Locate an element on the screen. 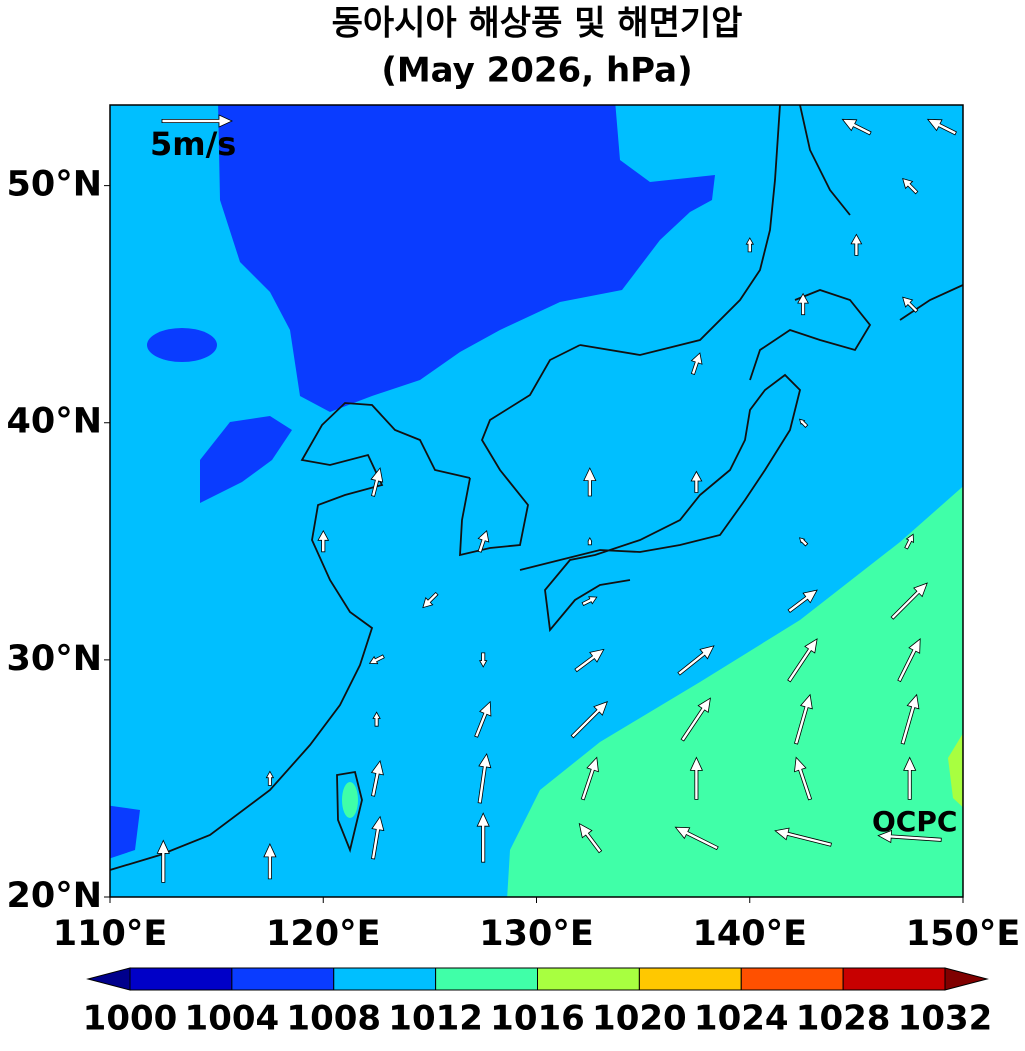 This screenshot has height=1051, width=1025. colorbar-under is located at coordinates (108, 979).